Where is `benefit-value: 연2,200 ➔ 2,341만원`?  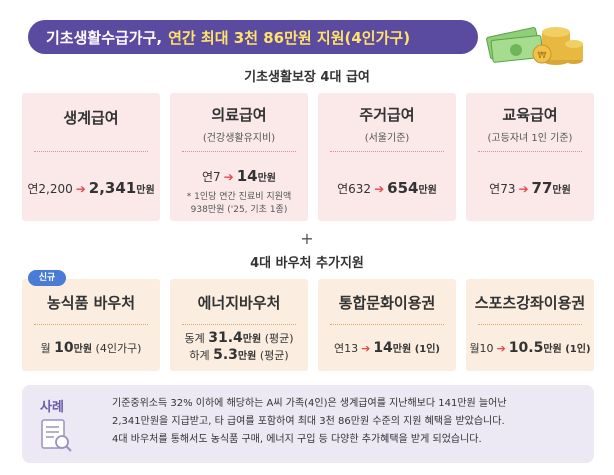
benefit-value: 연2,200 ➔ 2,341만원 is located at coordinates (91, 188).